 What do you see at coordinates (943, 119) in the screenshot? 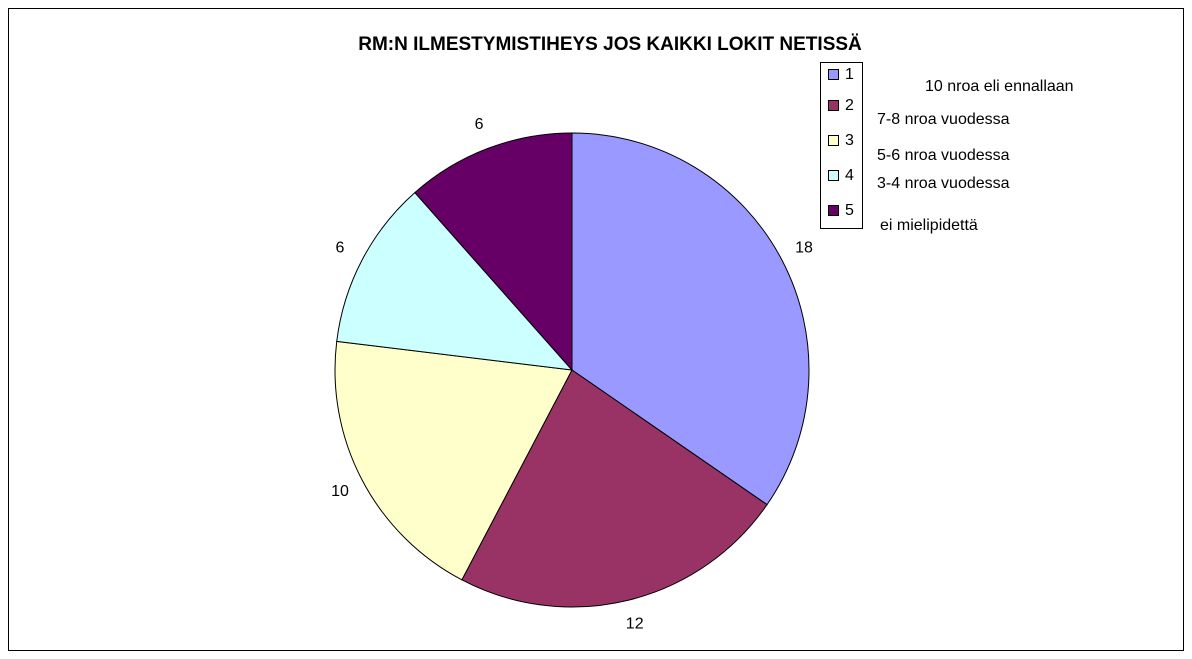
I see `legend-description: 7-8 nroa vuodessa` at bounding box center [943, 119].